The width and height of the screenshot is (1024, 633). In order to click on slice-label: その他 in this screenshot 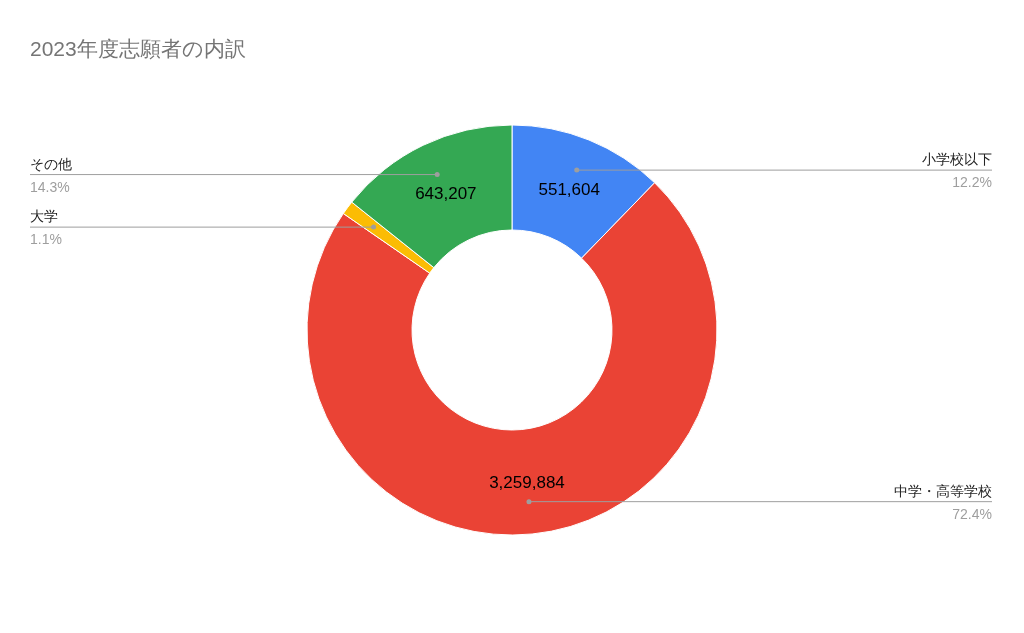, I will do `click(51, 163)`.